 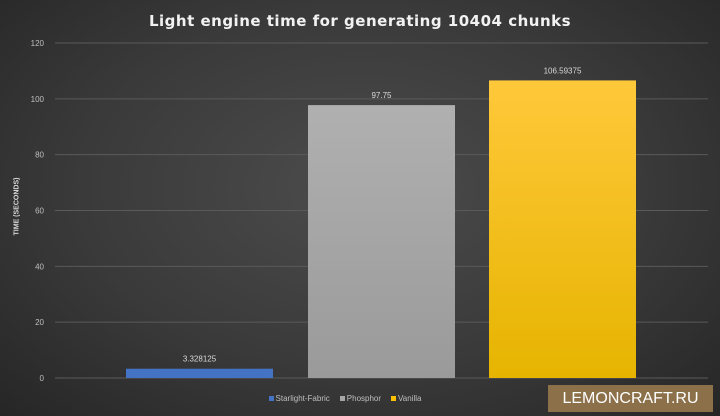 I want to click on bar-starlight-fabric, so click(x=199, y=373).